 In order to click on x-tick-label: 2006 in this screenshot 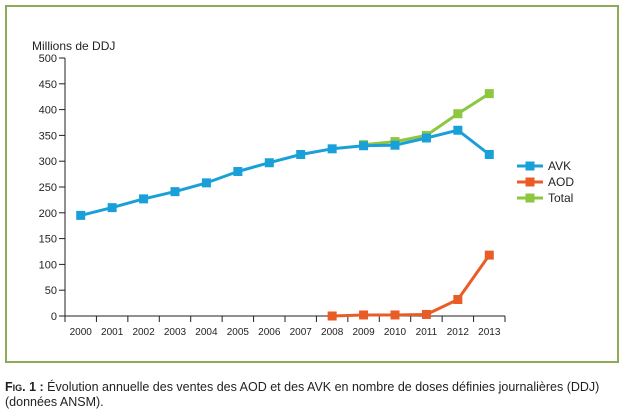, I will do `click(269, 332)`.